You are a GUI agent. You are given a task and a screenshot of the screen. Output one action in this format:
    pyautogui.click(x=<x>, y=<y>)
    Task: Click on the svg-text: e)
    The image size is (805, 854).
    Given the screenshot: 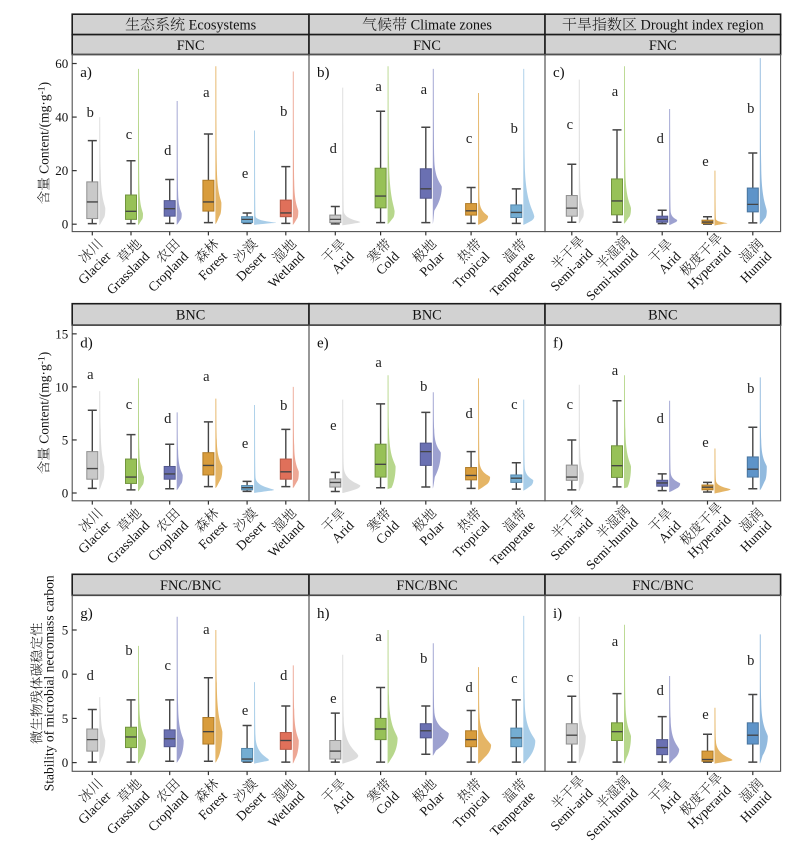 What is the action you would take?
    pyautogui.click(x=323, y=344)
    